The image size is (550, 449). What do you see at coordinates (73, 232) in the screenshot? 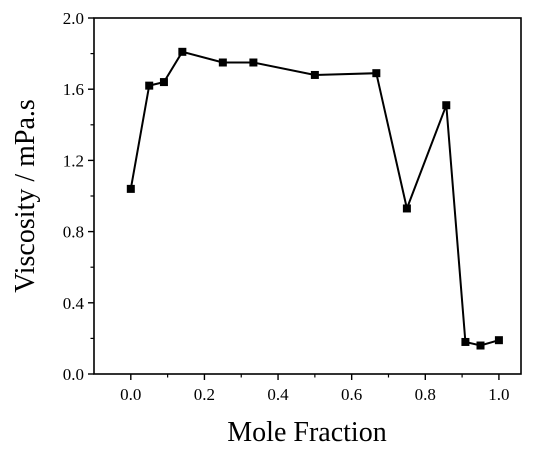
I see `y-tick-label: 0.8` at bounding box center [73, 232].